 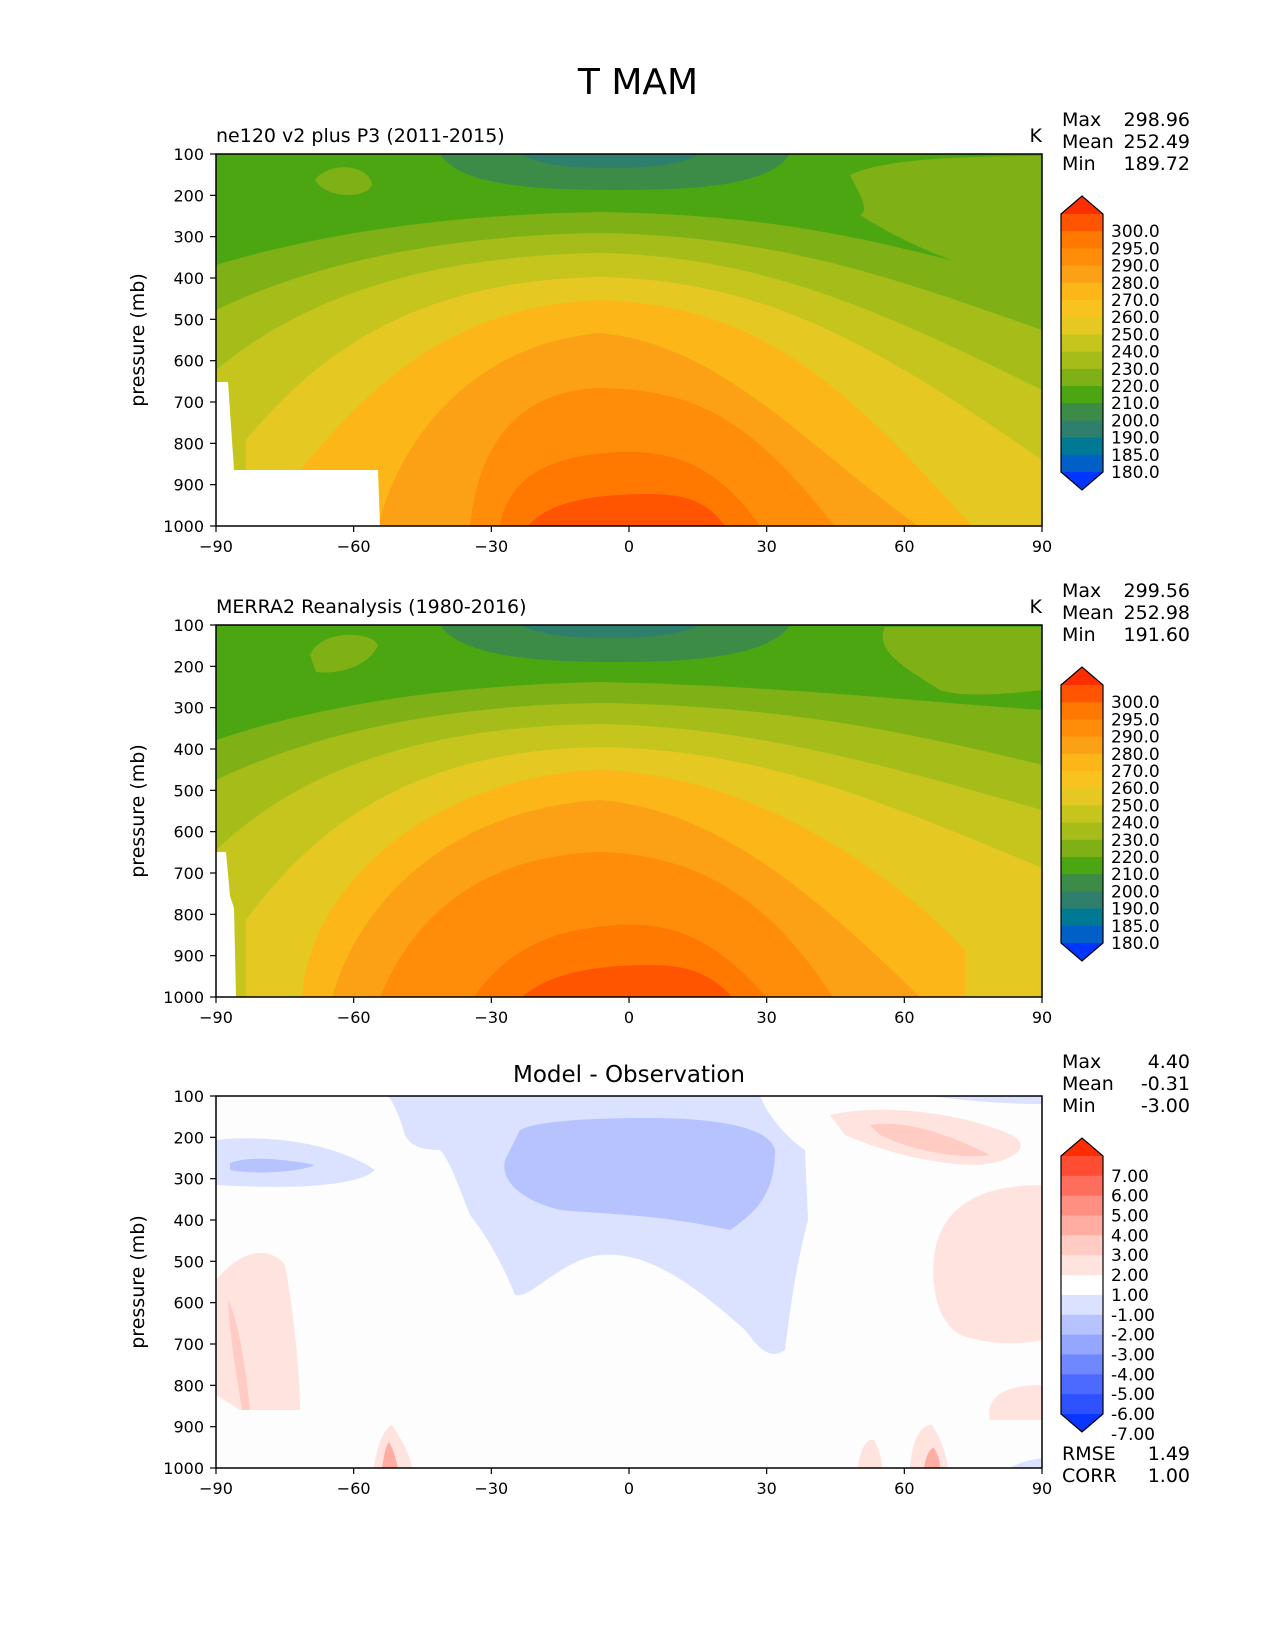 I want to click on colorbar-level-label: 300.0, so click(x=1135, y=703).